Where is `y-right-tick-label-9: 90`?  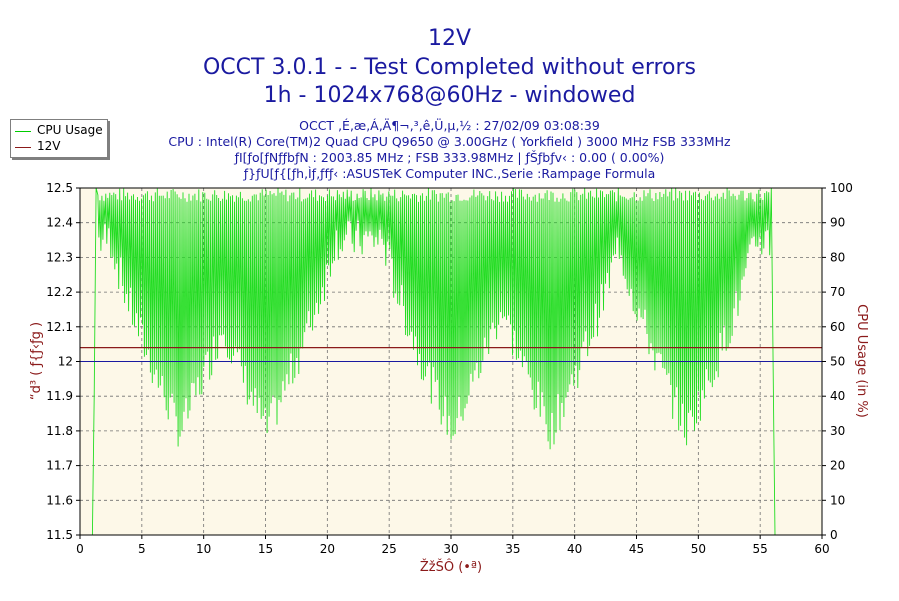 y-right-tick-label-9: 90 is located at coordinates (837, 223).